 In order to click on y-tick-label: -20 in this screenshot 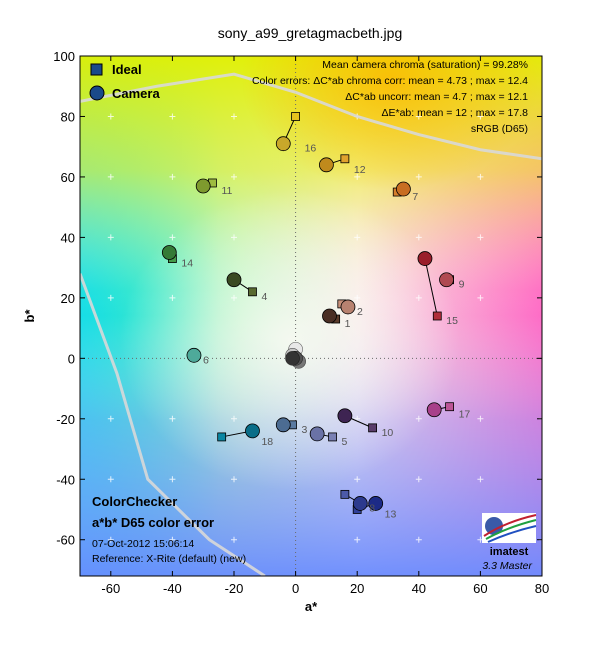, I will do `click(65, 419)`.